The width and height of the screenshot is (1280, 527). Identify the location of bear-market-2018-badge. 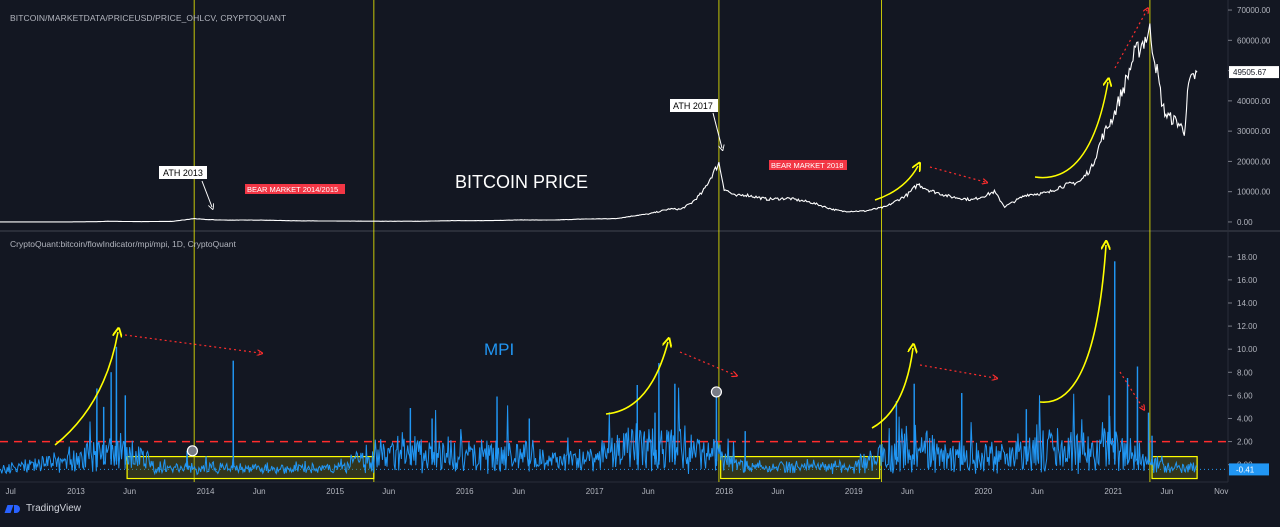
(808, 165).